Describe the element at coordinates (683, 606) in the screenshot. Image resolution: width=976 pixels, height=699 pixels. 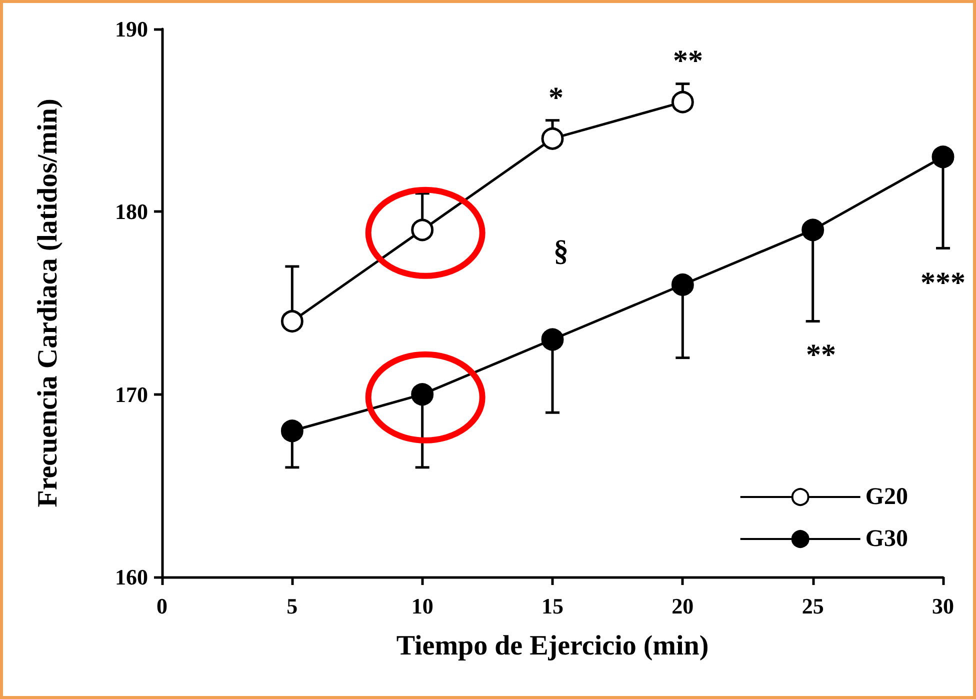
I see `x-tick-label: 20` at that location.